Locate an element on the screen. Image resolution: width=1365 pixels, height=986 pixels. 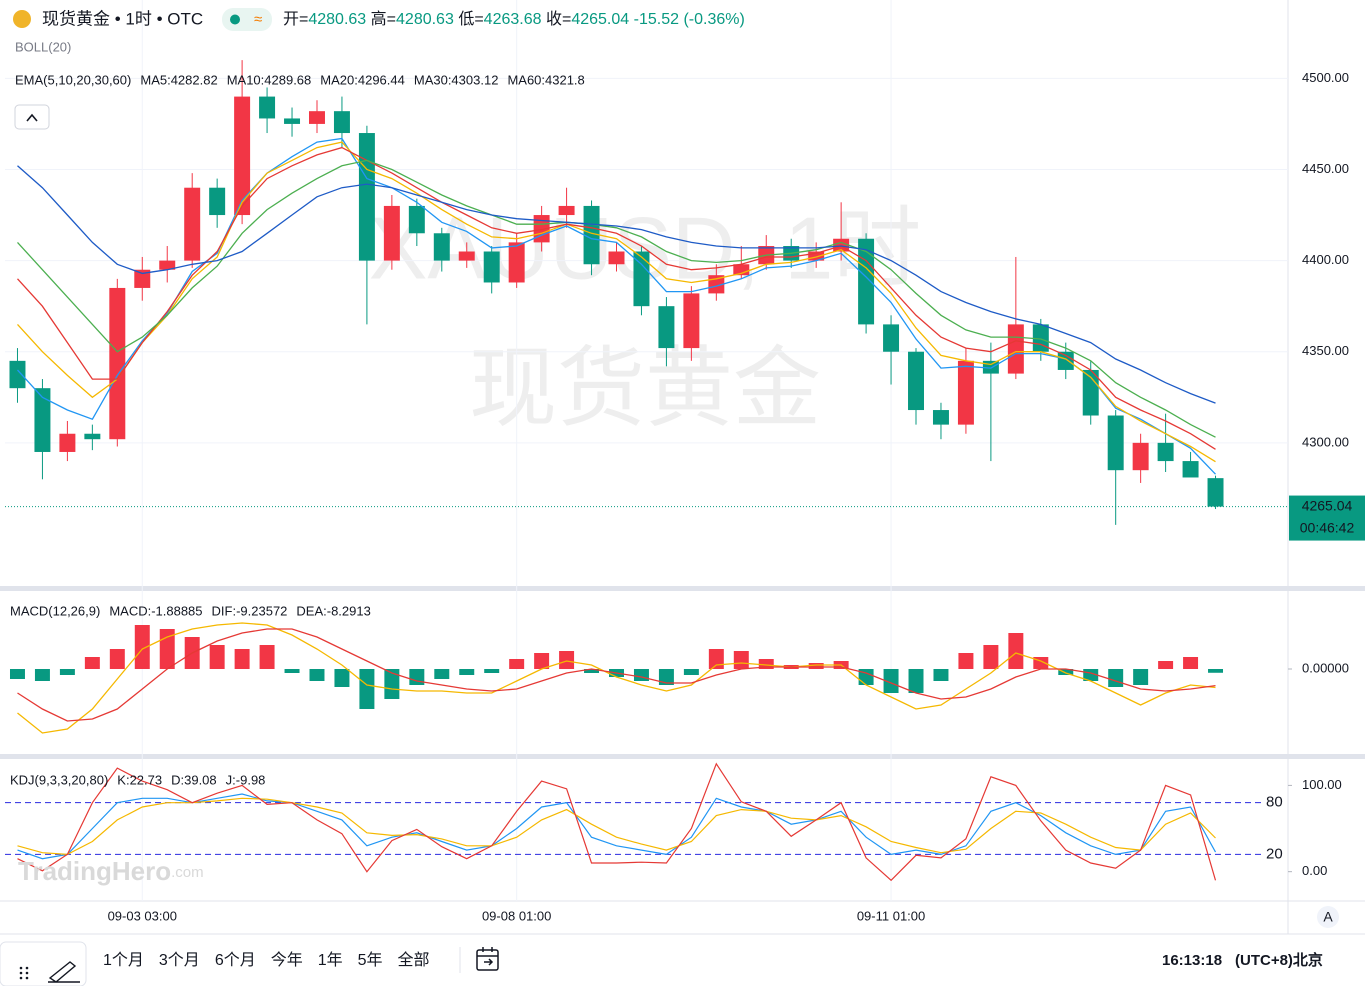
kdj-line is located at coordinates (617, 826).